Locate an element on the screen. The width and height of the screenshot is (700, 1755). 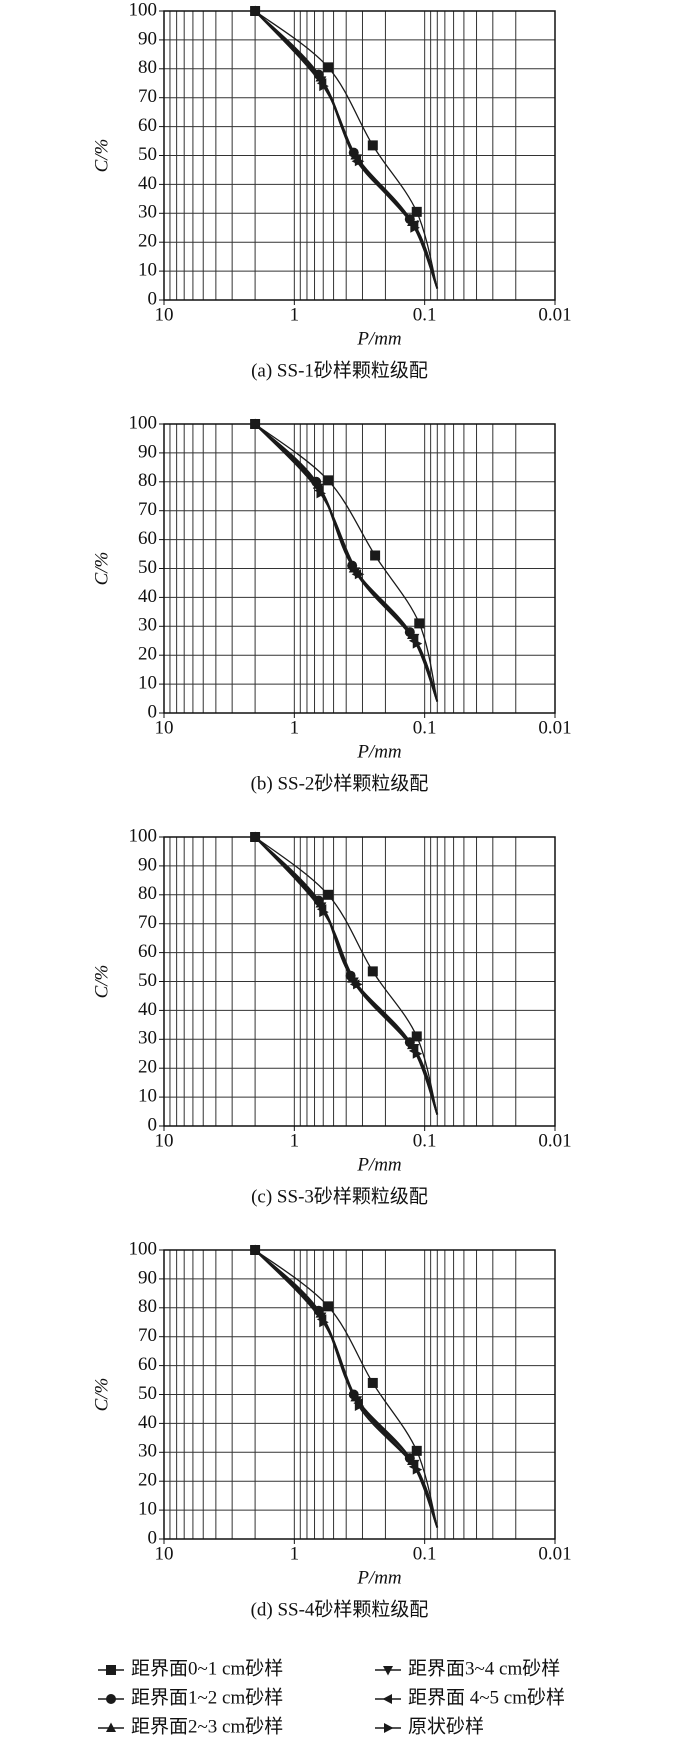
legend-label: 距界面2~3 cm砂样 is located at coordinates (207, 1726).